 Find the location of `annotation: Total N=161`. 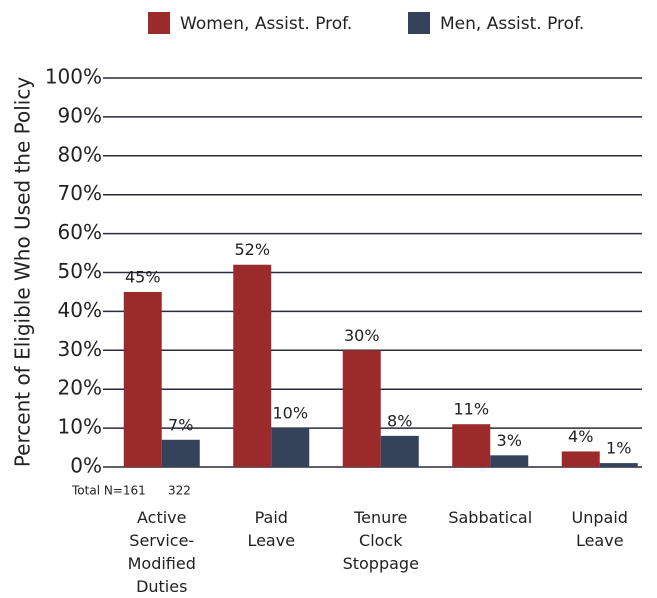

annotation: Total N=161 is located at coordinates (108, 491).